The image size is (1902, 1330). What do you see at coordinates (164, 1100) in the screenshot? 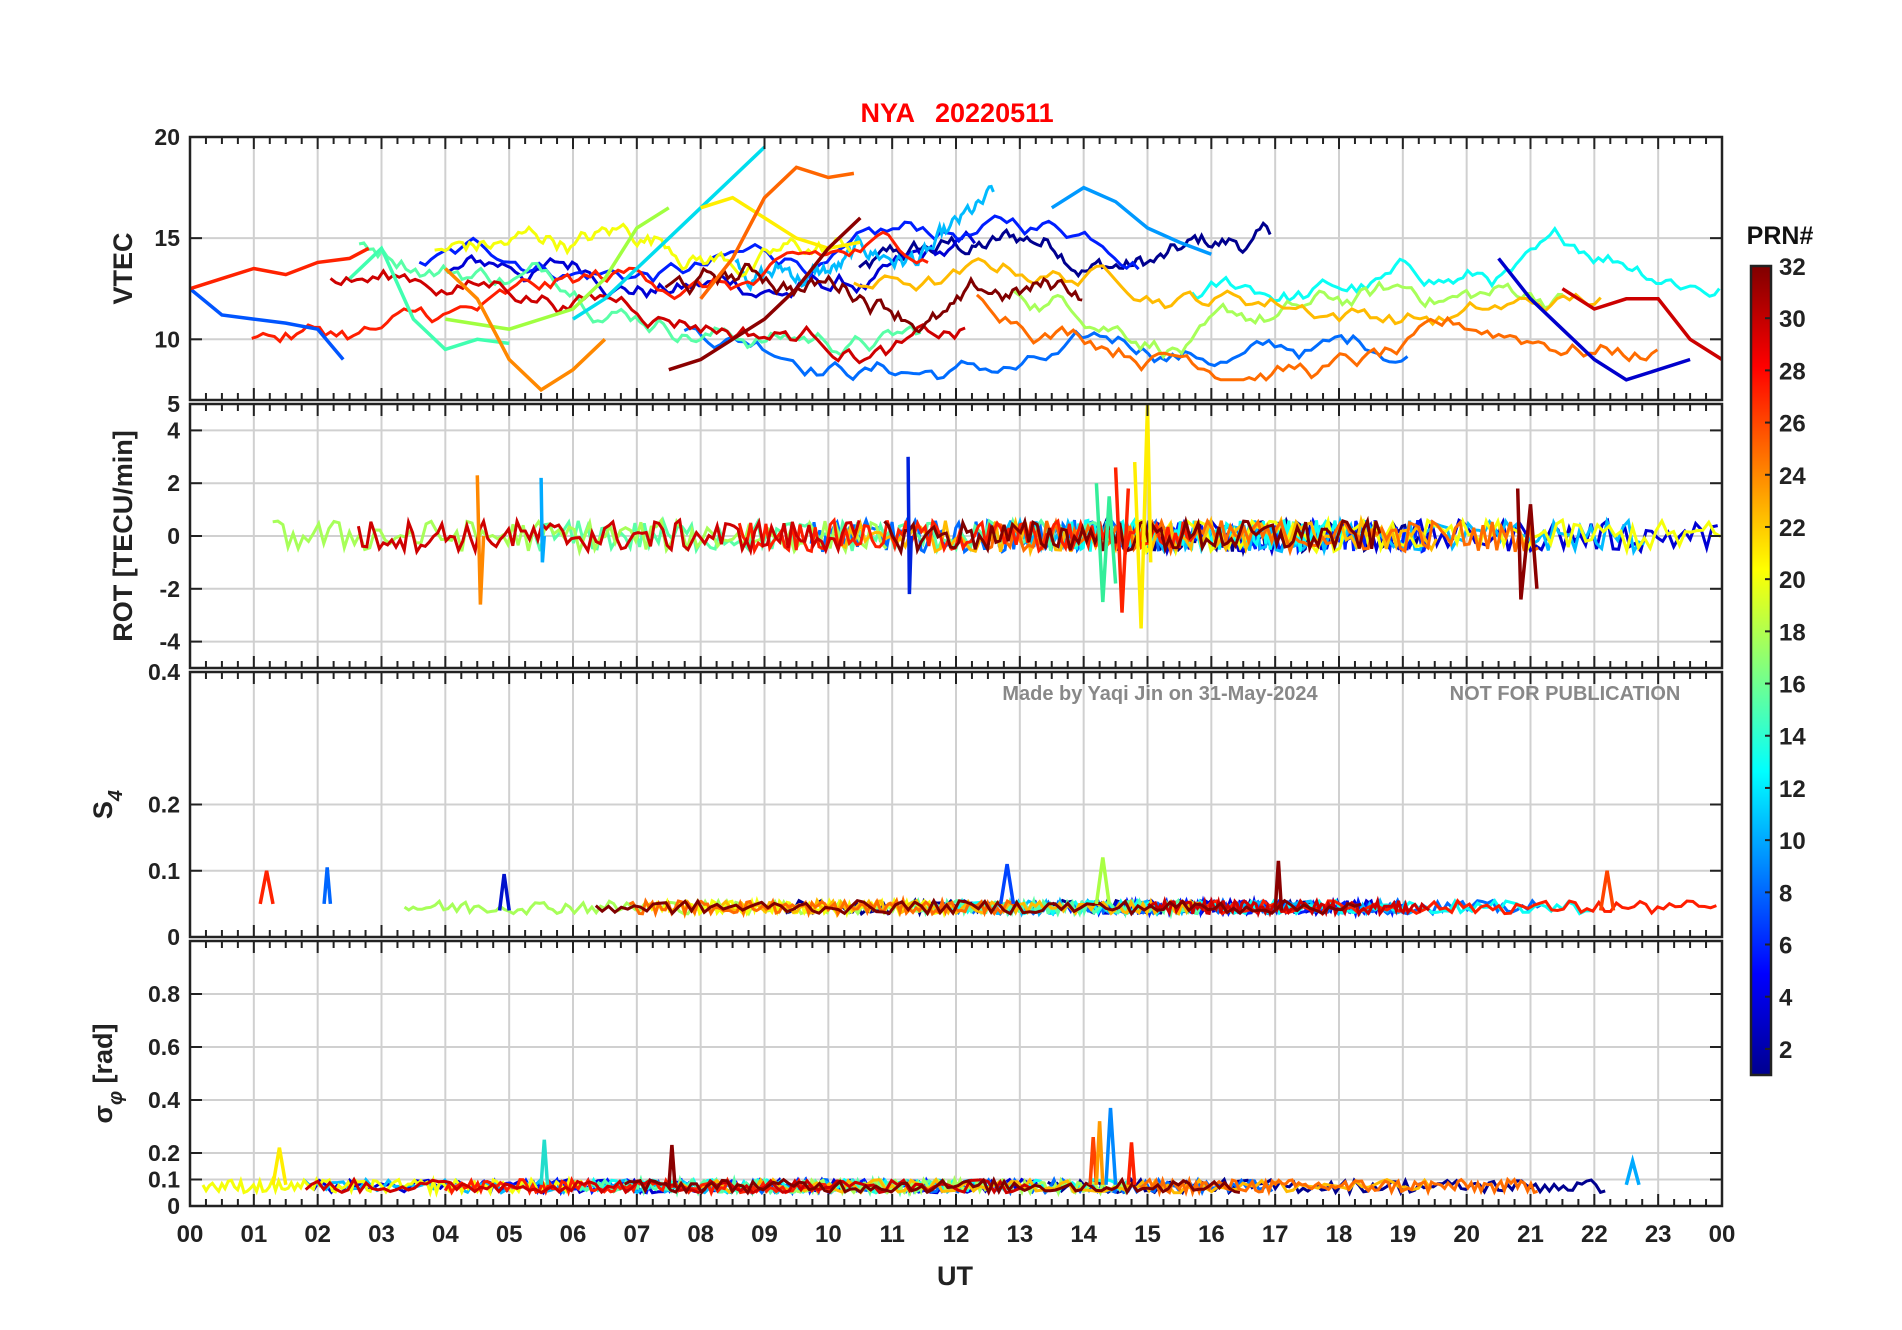
I see `y-tick-label: 0.4` at bounding box center [164, 1100].